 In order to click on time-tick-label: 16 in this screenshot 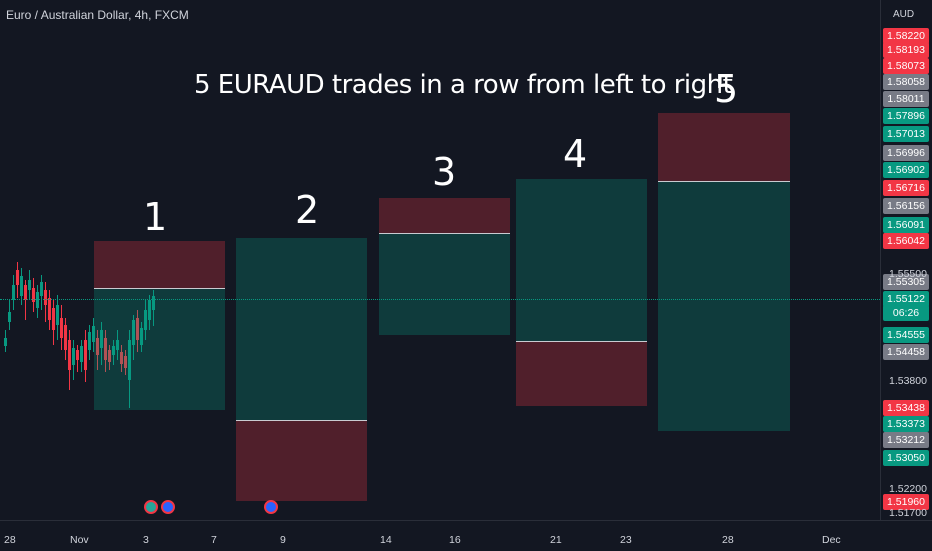, I will do `click(455, 540)`.